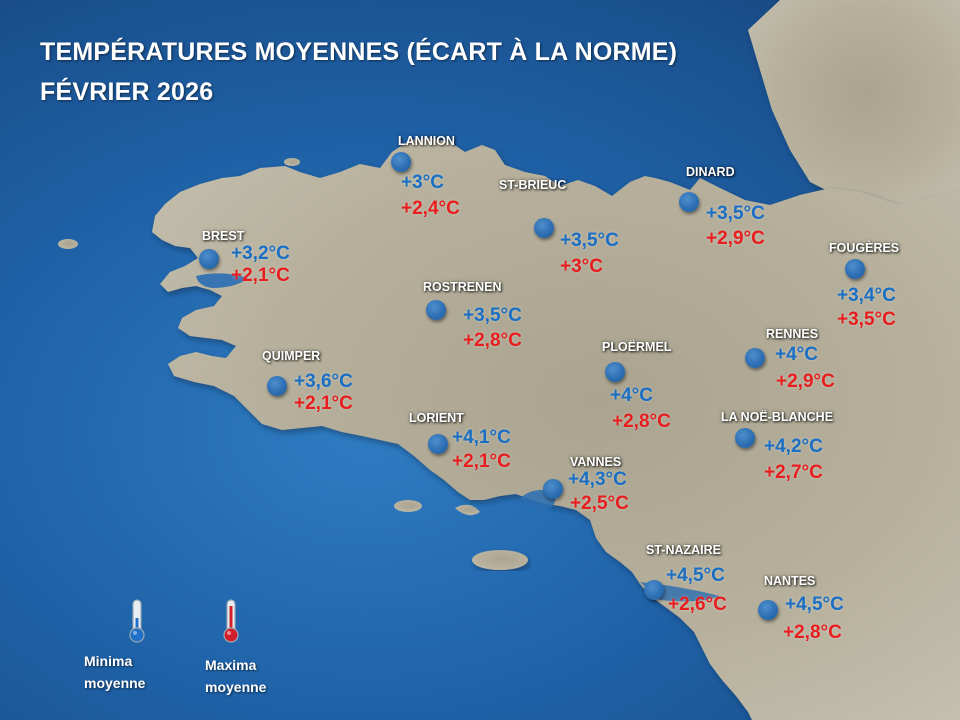 This screenshot has width=960, height=720. I want to click on map-subtitle: FÉVRIER 2026, so click(127, 92).